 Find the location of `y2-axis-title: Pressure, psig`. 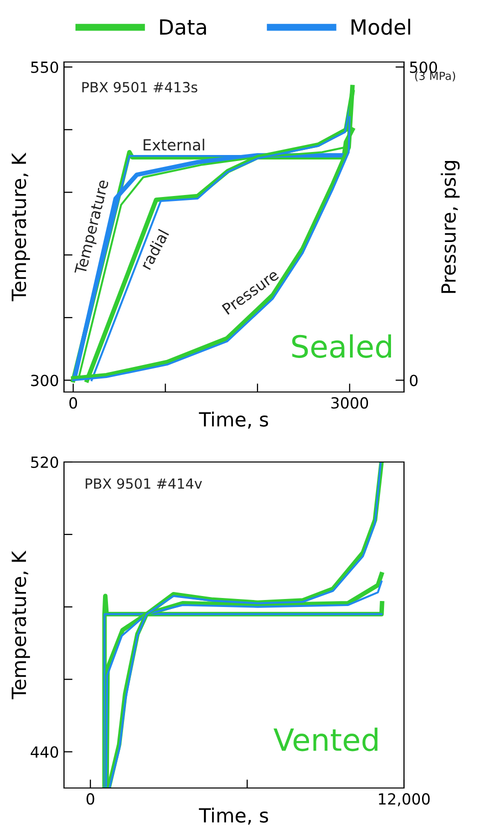

y2-axis-title: Pressure, psig is located at coordinates (450, 226).